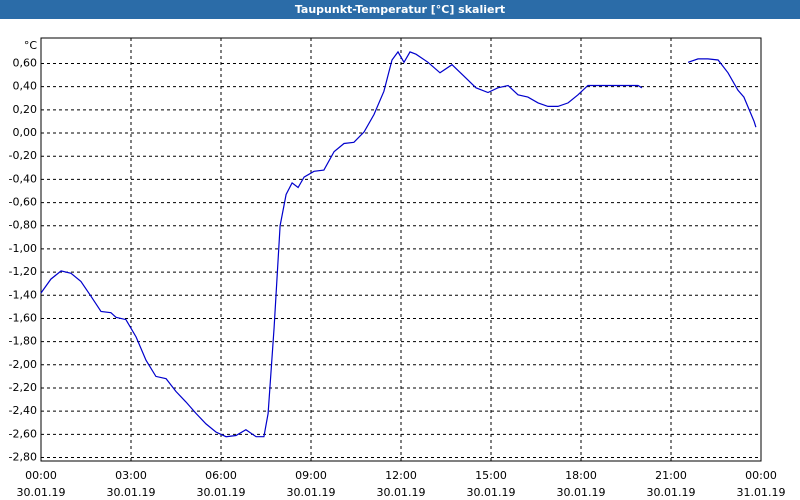 The image size is (800, 500). What do you see at coordinates (23, 155) in the screenshot?
I see `y-tick-label: -0,20` at bounding box center [23, 155].